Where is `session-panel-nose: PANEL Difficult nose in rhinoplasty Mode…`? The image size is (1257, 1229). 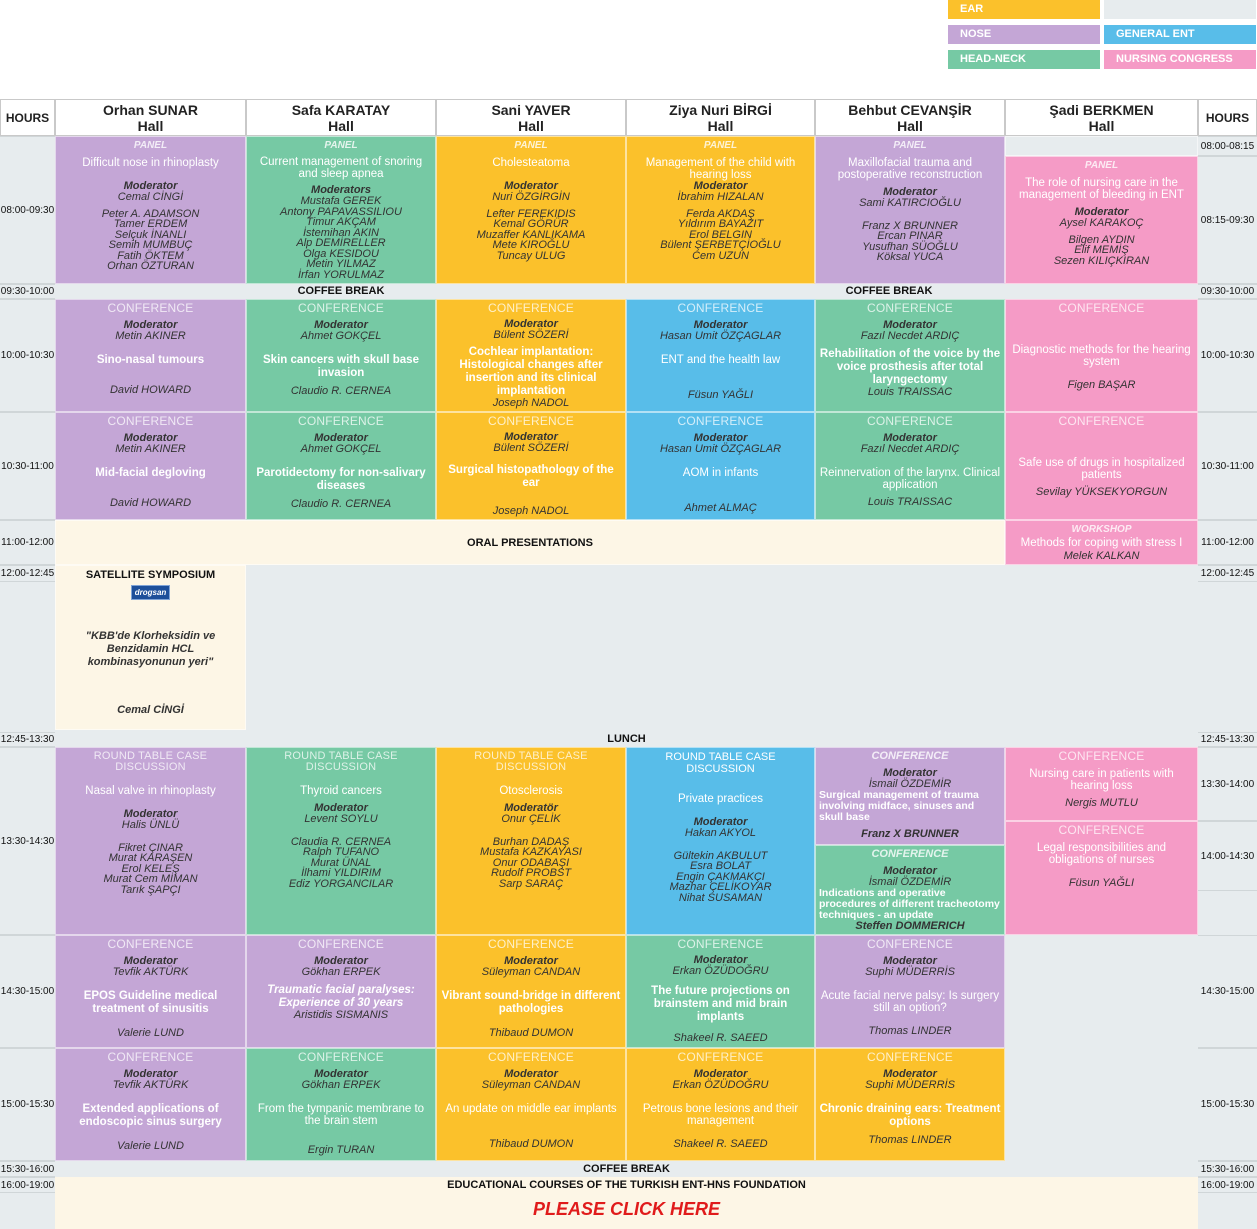 session-panel-nose: PANEL Difficult nose in rhinoplasty Mode… is located at coordinates (150, 210).